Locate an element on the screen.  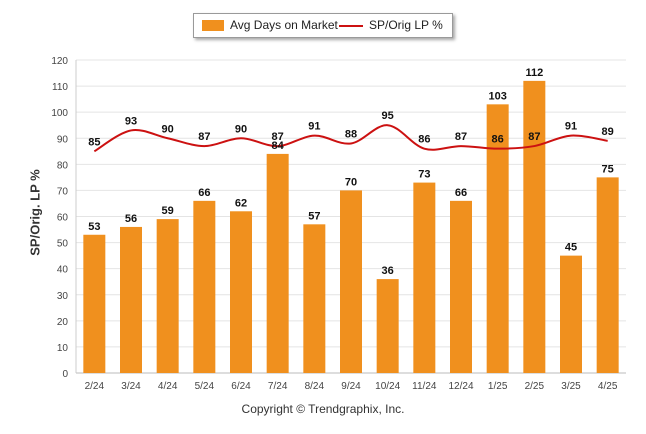
x-tick-label: 5/24 is located at coordinates (205, 386).